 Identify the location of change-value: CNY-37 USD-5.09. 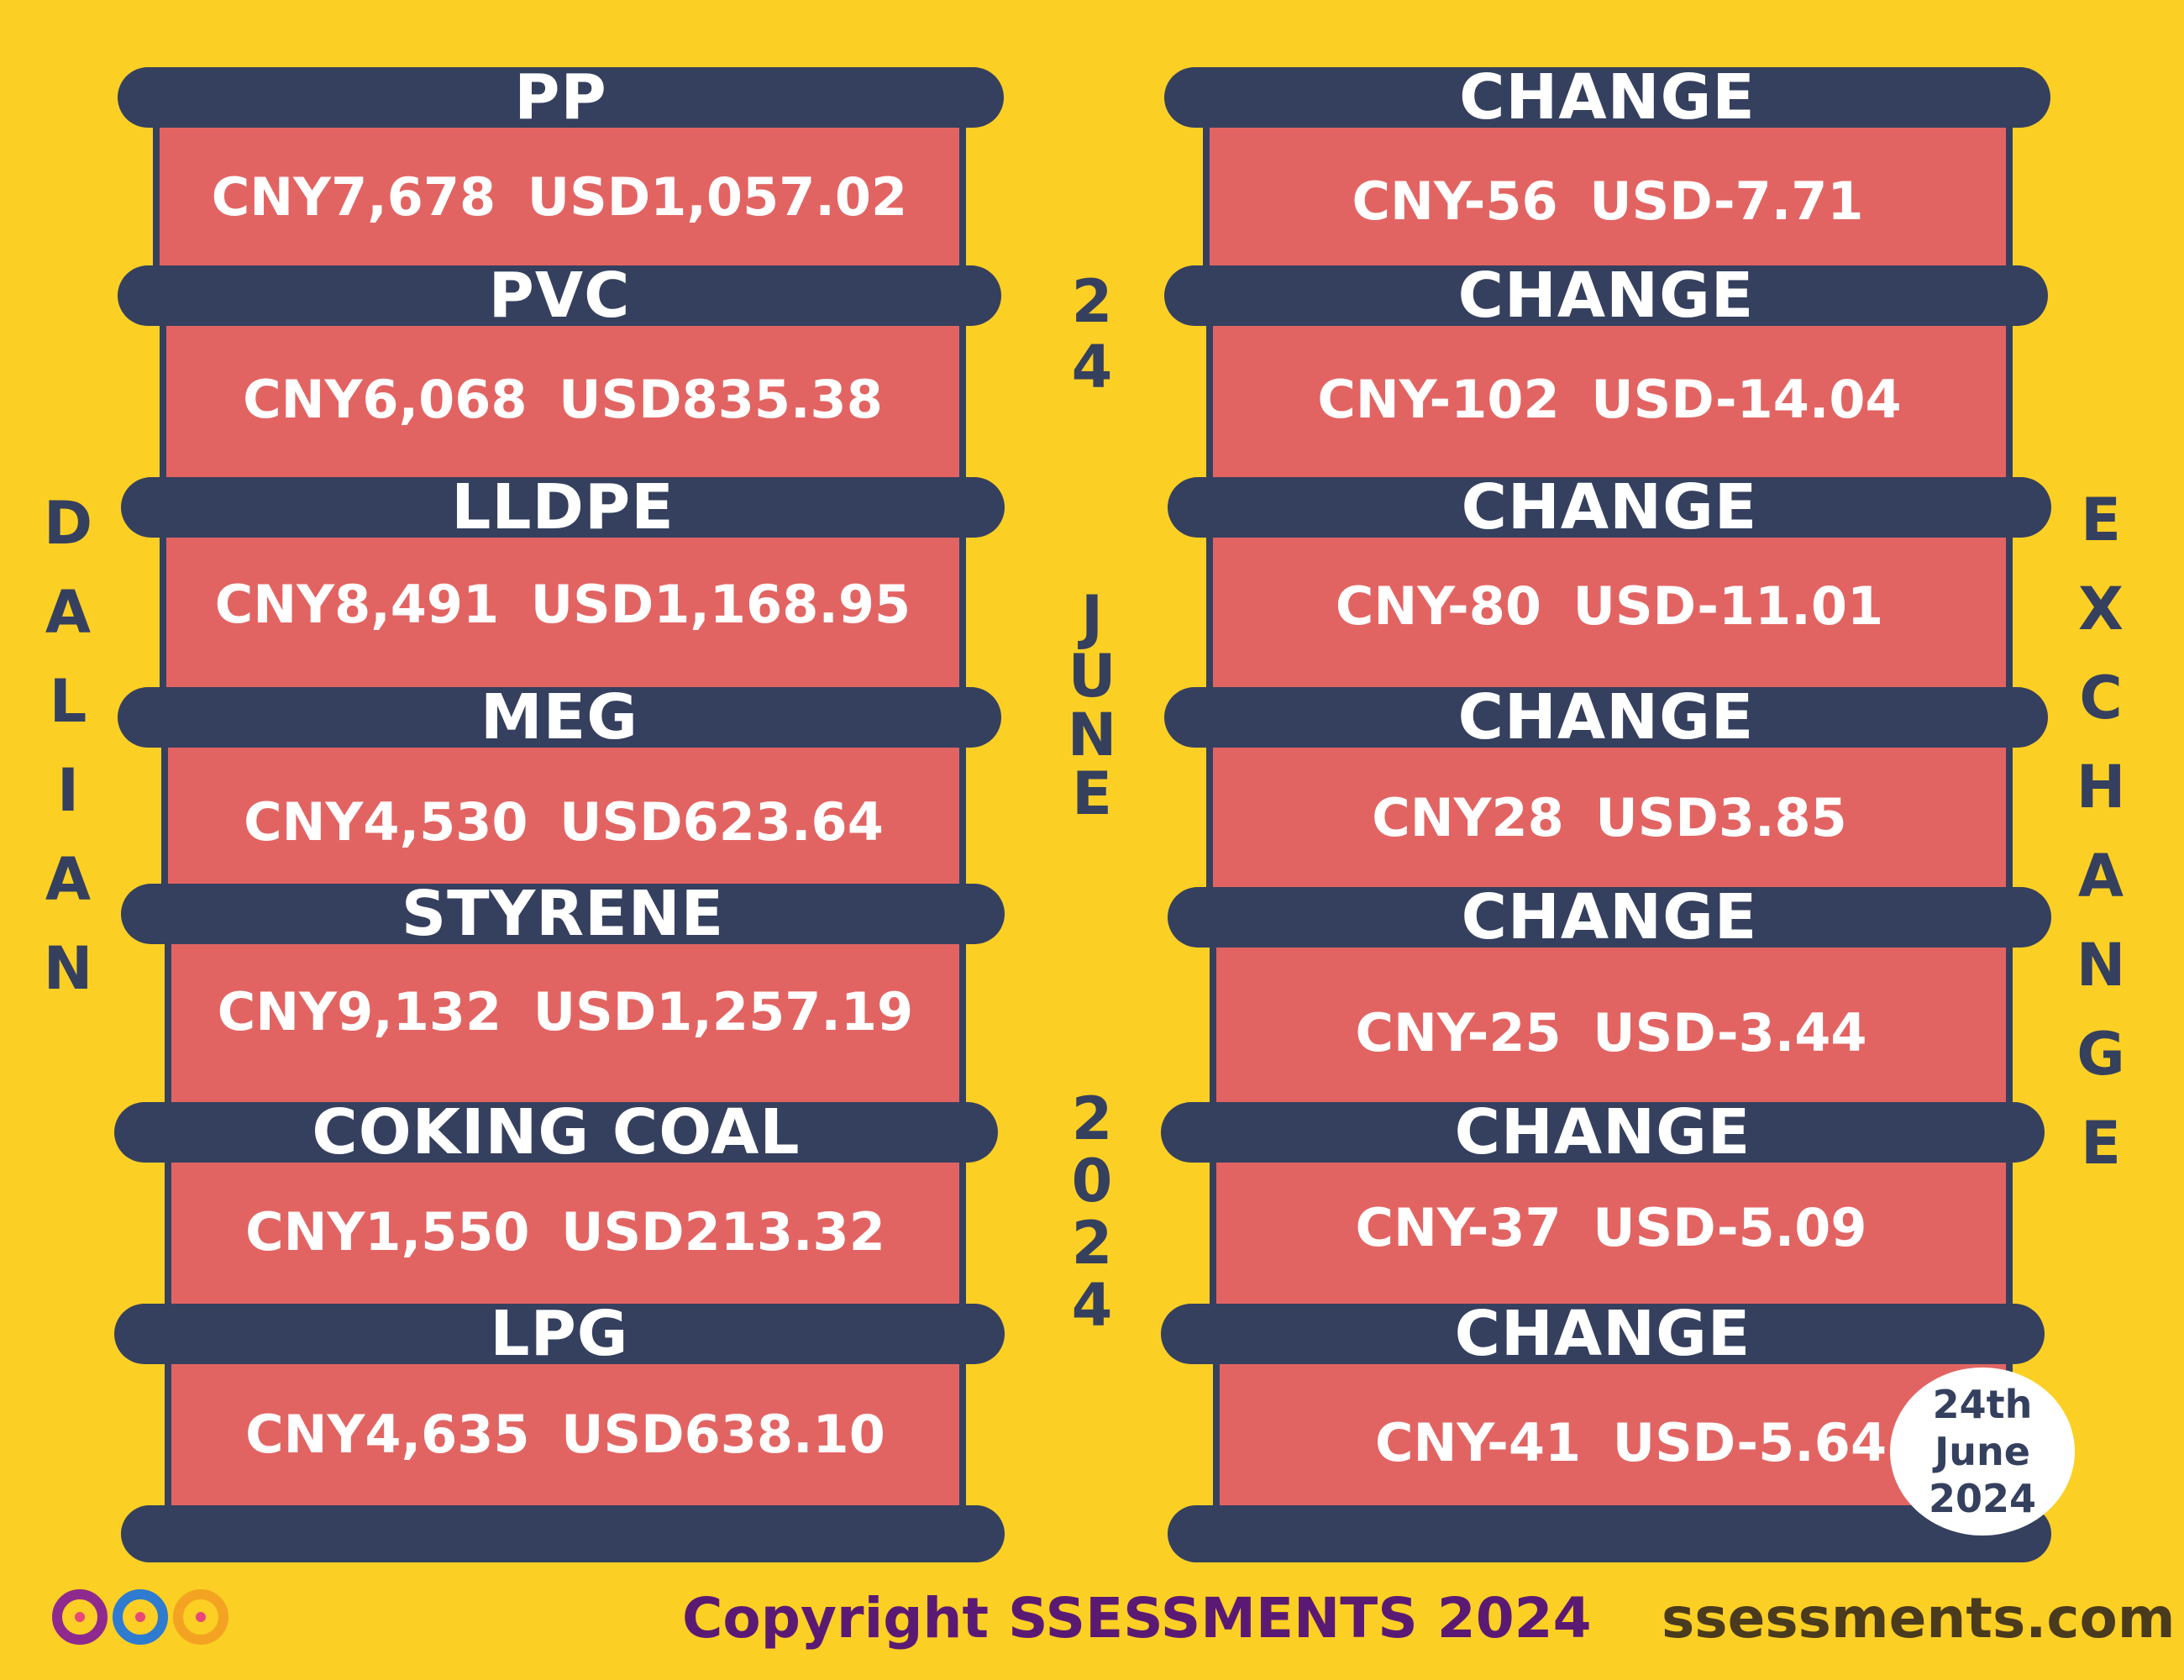
(1611, 1227).